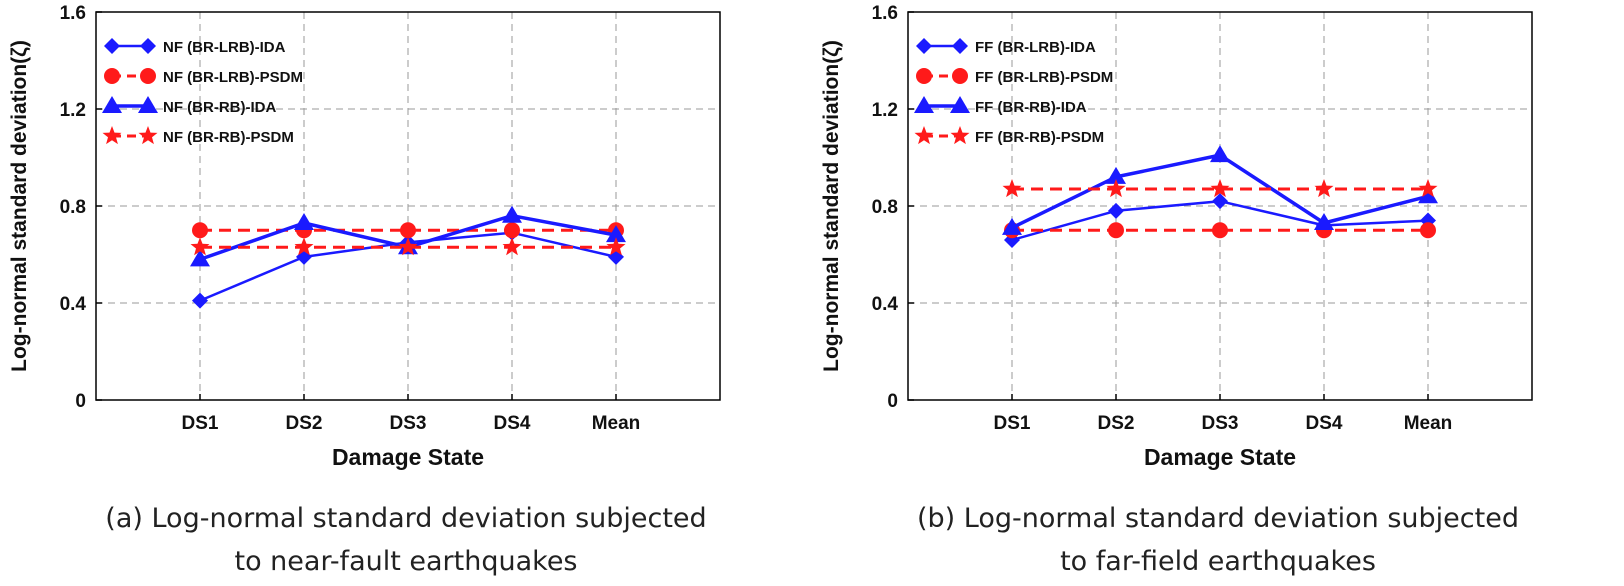  I want to click on series-nf-br-rb-psdm, so click(408, 246).